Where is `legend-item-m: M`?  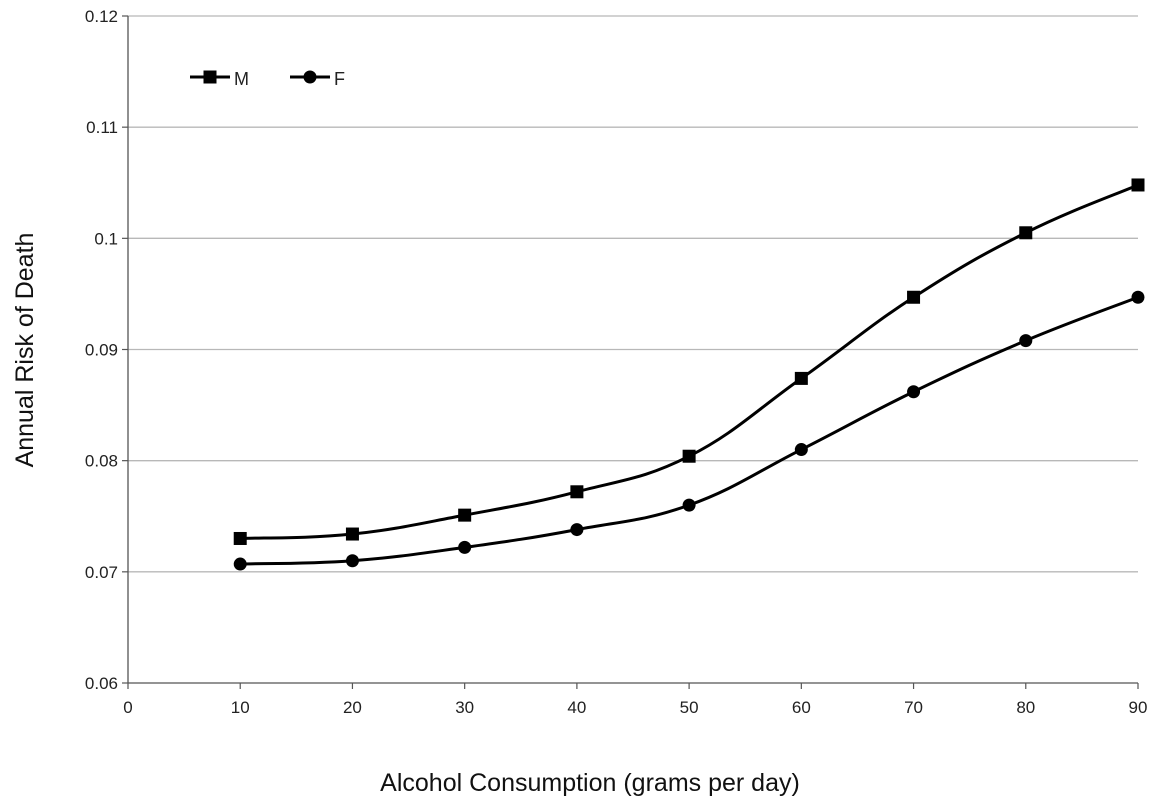 legend-item-m: M is located at coordinates (219, 79).